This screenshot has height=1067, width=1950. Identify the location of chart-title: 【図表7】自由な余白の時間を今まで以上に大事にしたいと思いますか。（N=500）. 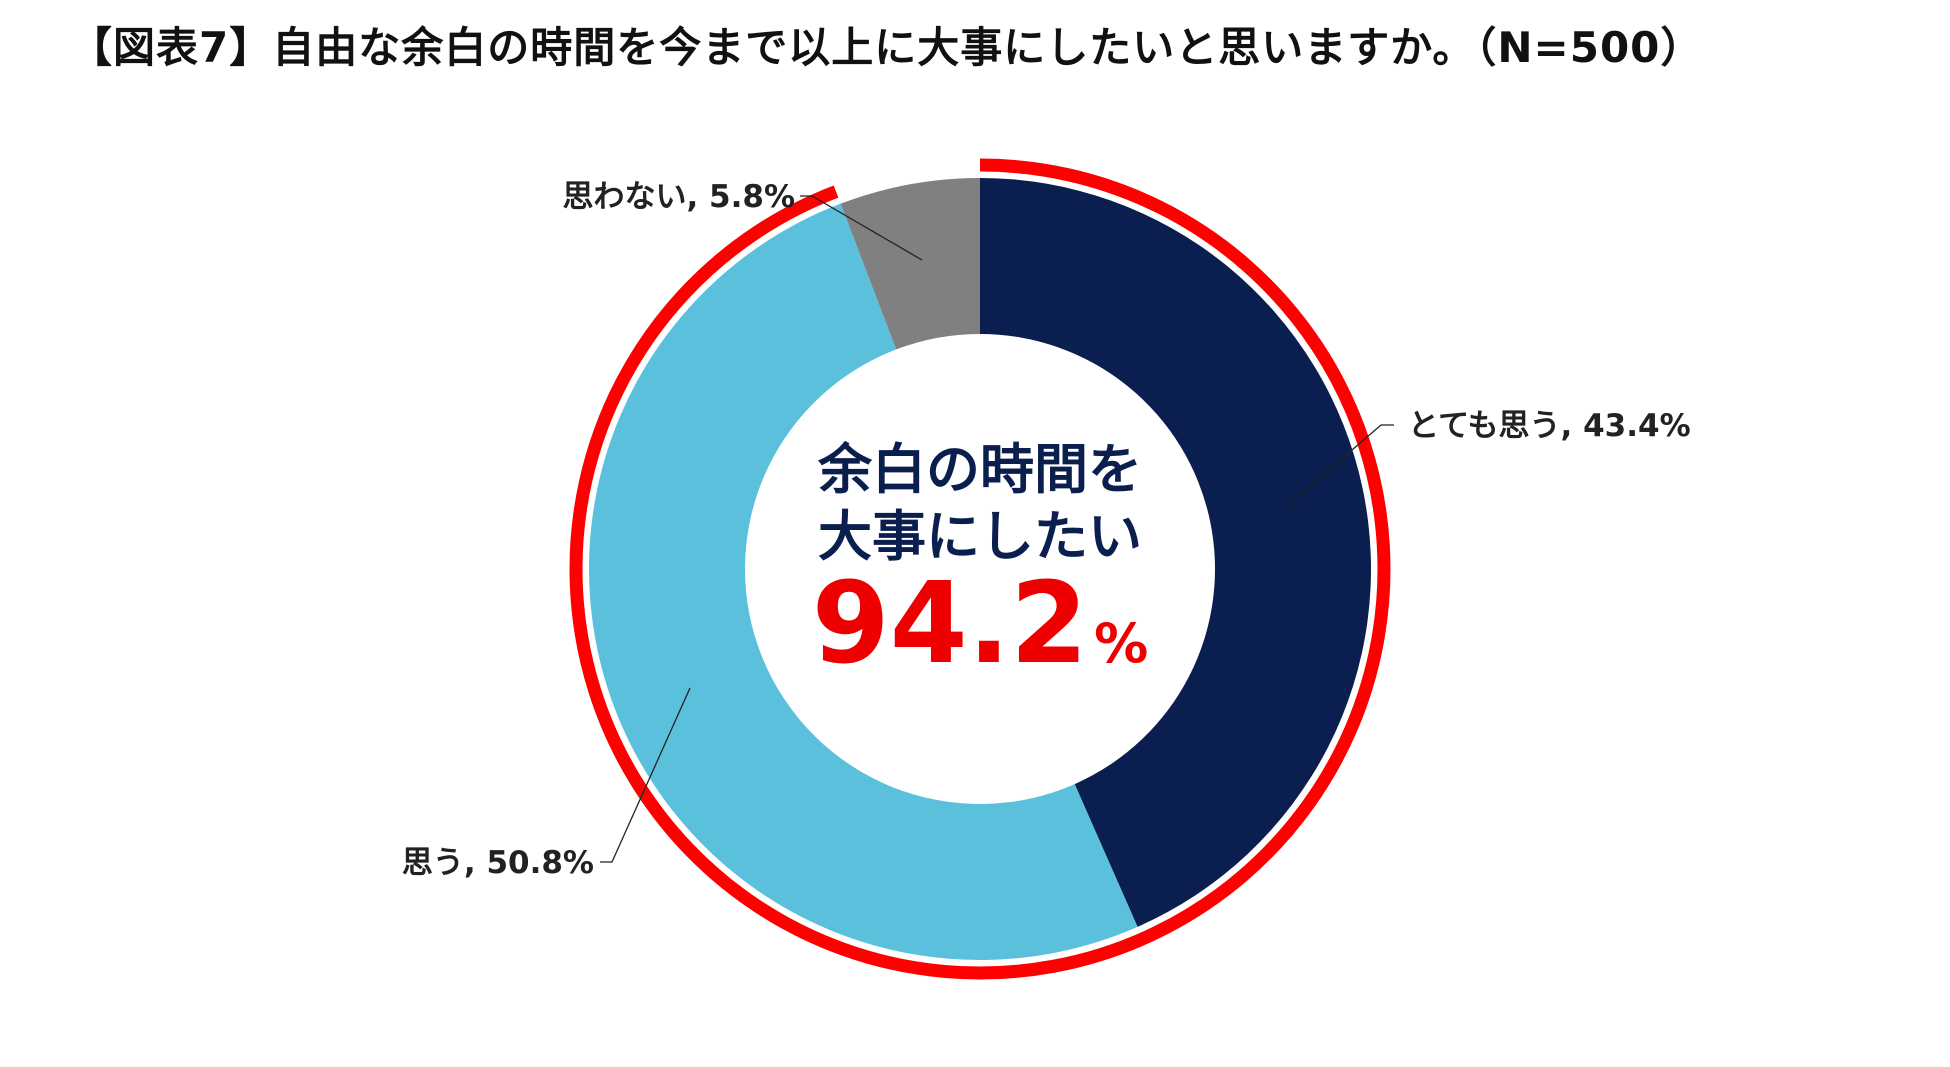
(887, 47).